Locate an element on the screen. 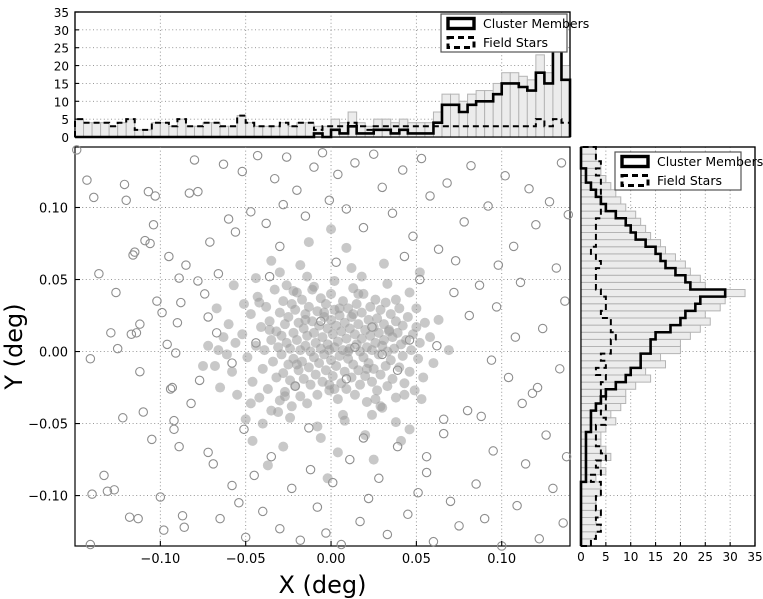 Image resolution: width=763 pixels, height=599 pixels. y-tick-label: 0.05 is located at coordinates (53, 281).